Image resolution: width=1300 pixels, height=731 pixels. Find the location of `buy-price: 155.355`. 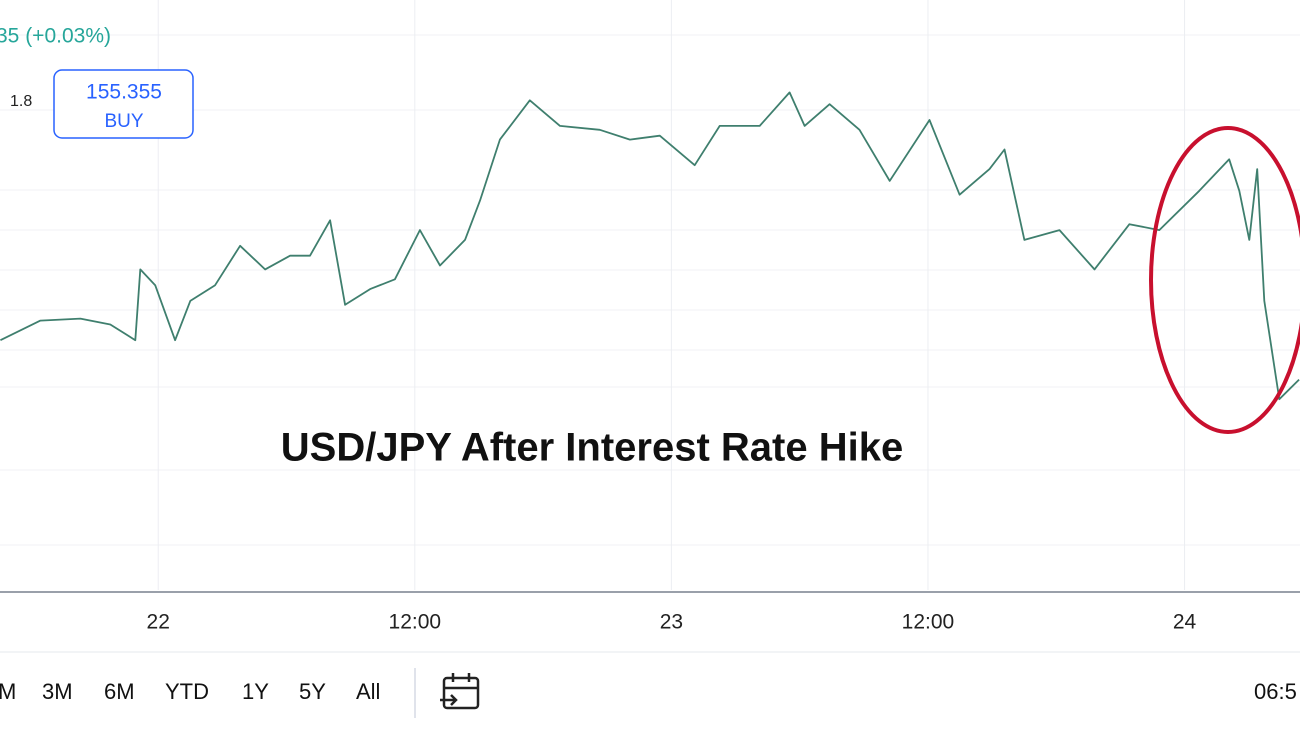

buy-price: 155.355 is located at coordinates (124, 92).